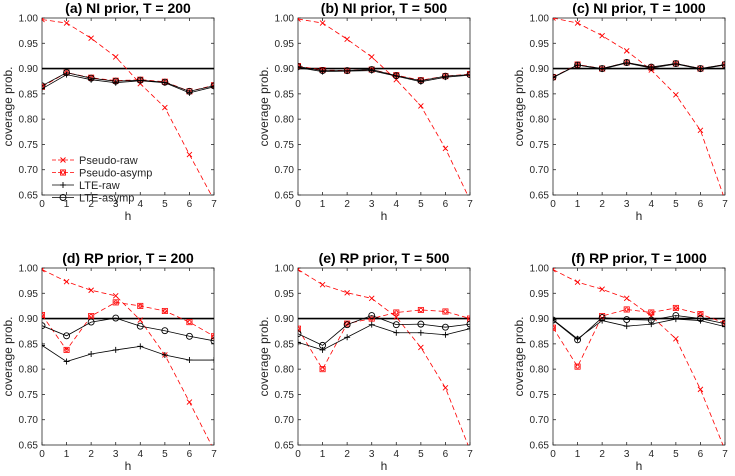 The width and height of the screenshot is (735, 476). I want to click on legend-marker, so click(63, 160).